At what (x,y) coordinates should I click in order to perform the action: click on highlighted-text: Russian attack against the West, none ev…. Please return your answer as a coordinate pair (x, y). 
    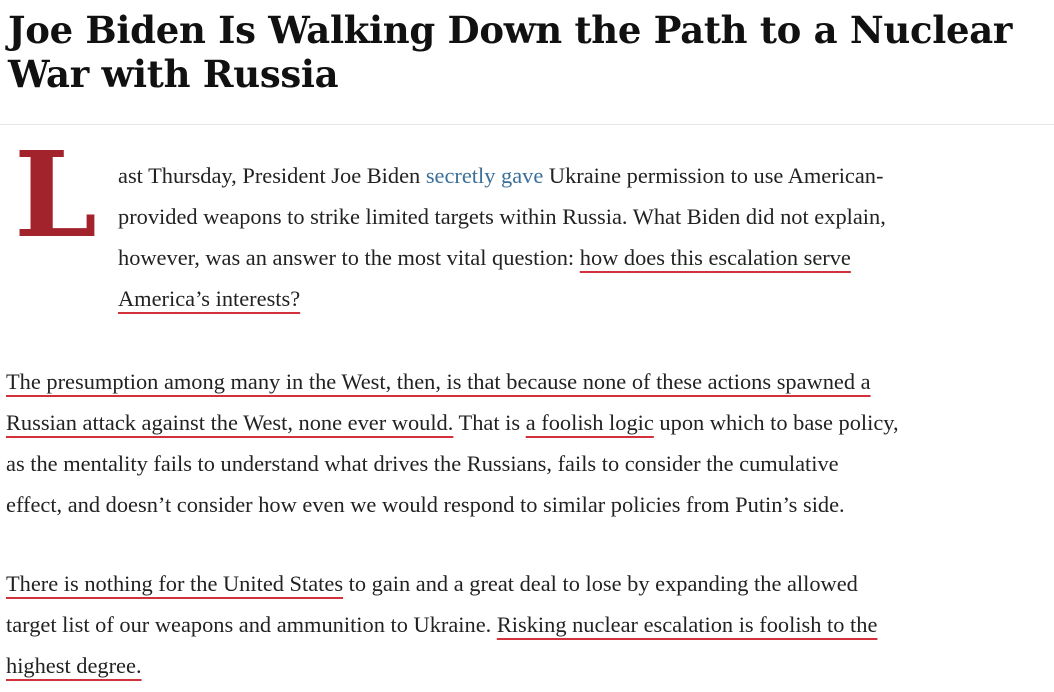
    Looking at the image, I should click on (230, 422).